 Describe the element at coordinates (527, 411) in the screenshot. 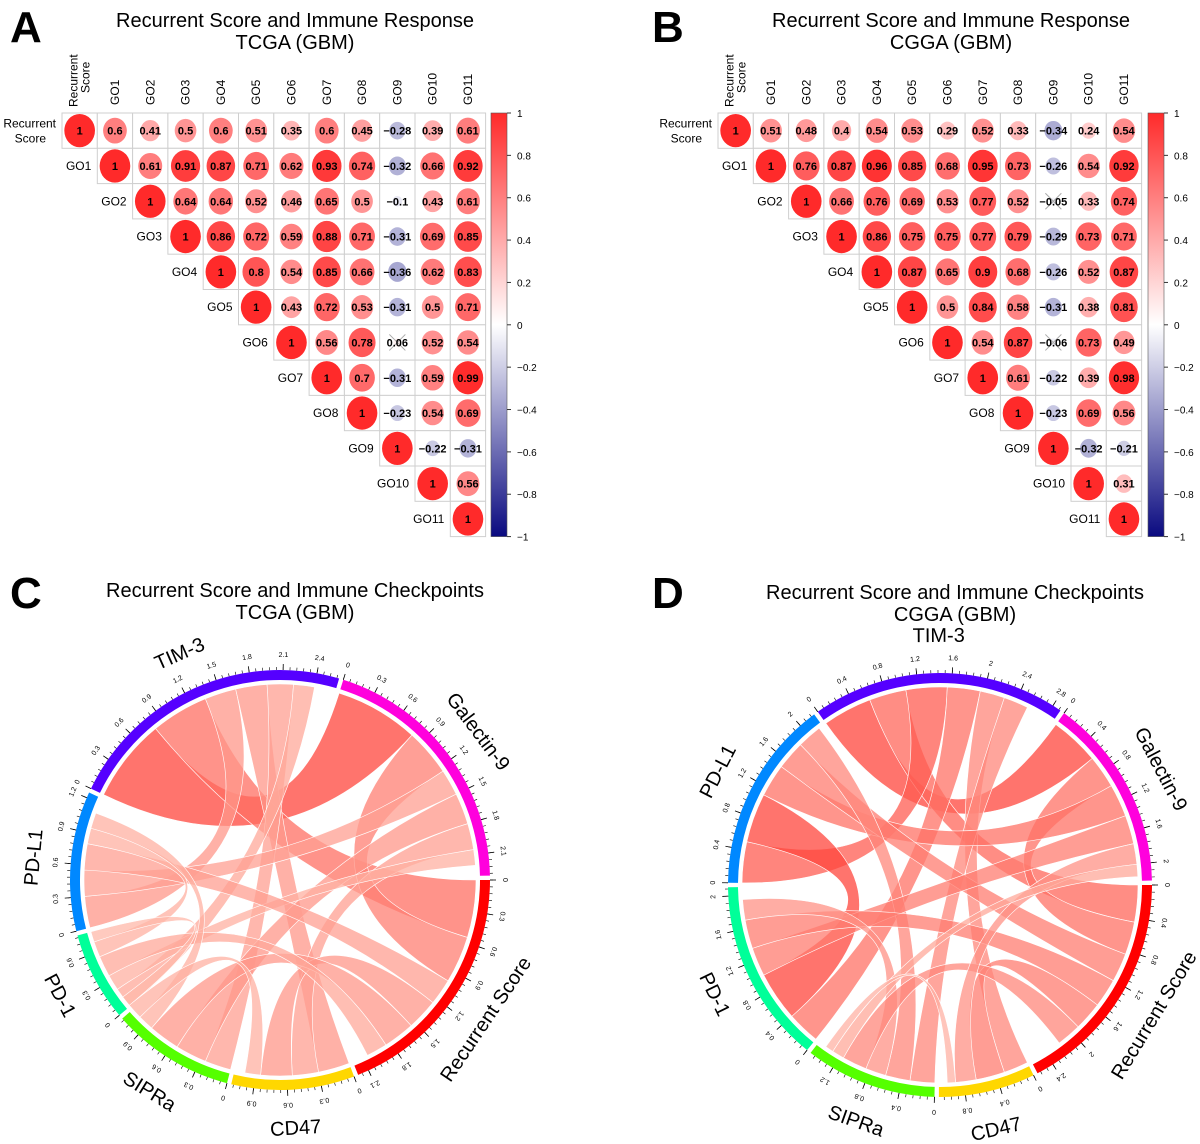

I see `colorbar-tick-label: −0.4` at that location.